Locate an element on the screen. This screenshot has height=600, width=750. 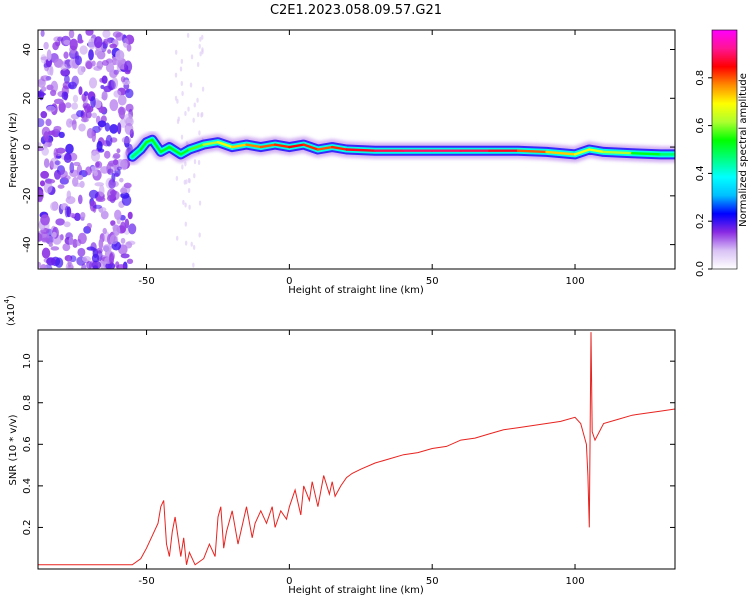
snr-scale-exponent: 4 is located at coordinates (7, 300).